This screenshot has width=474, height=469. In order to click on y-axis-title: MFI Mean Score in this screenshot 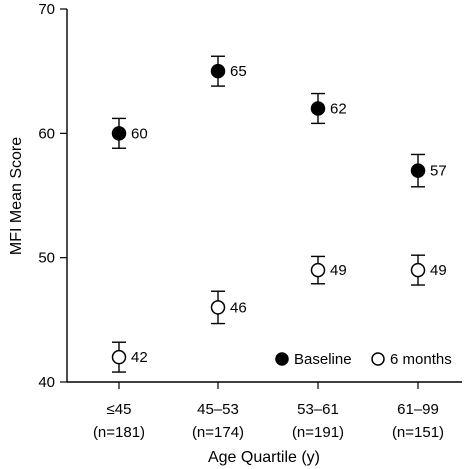, I will do `click(16, 196)`.